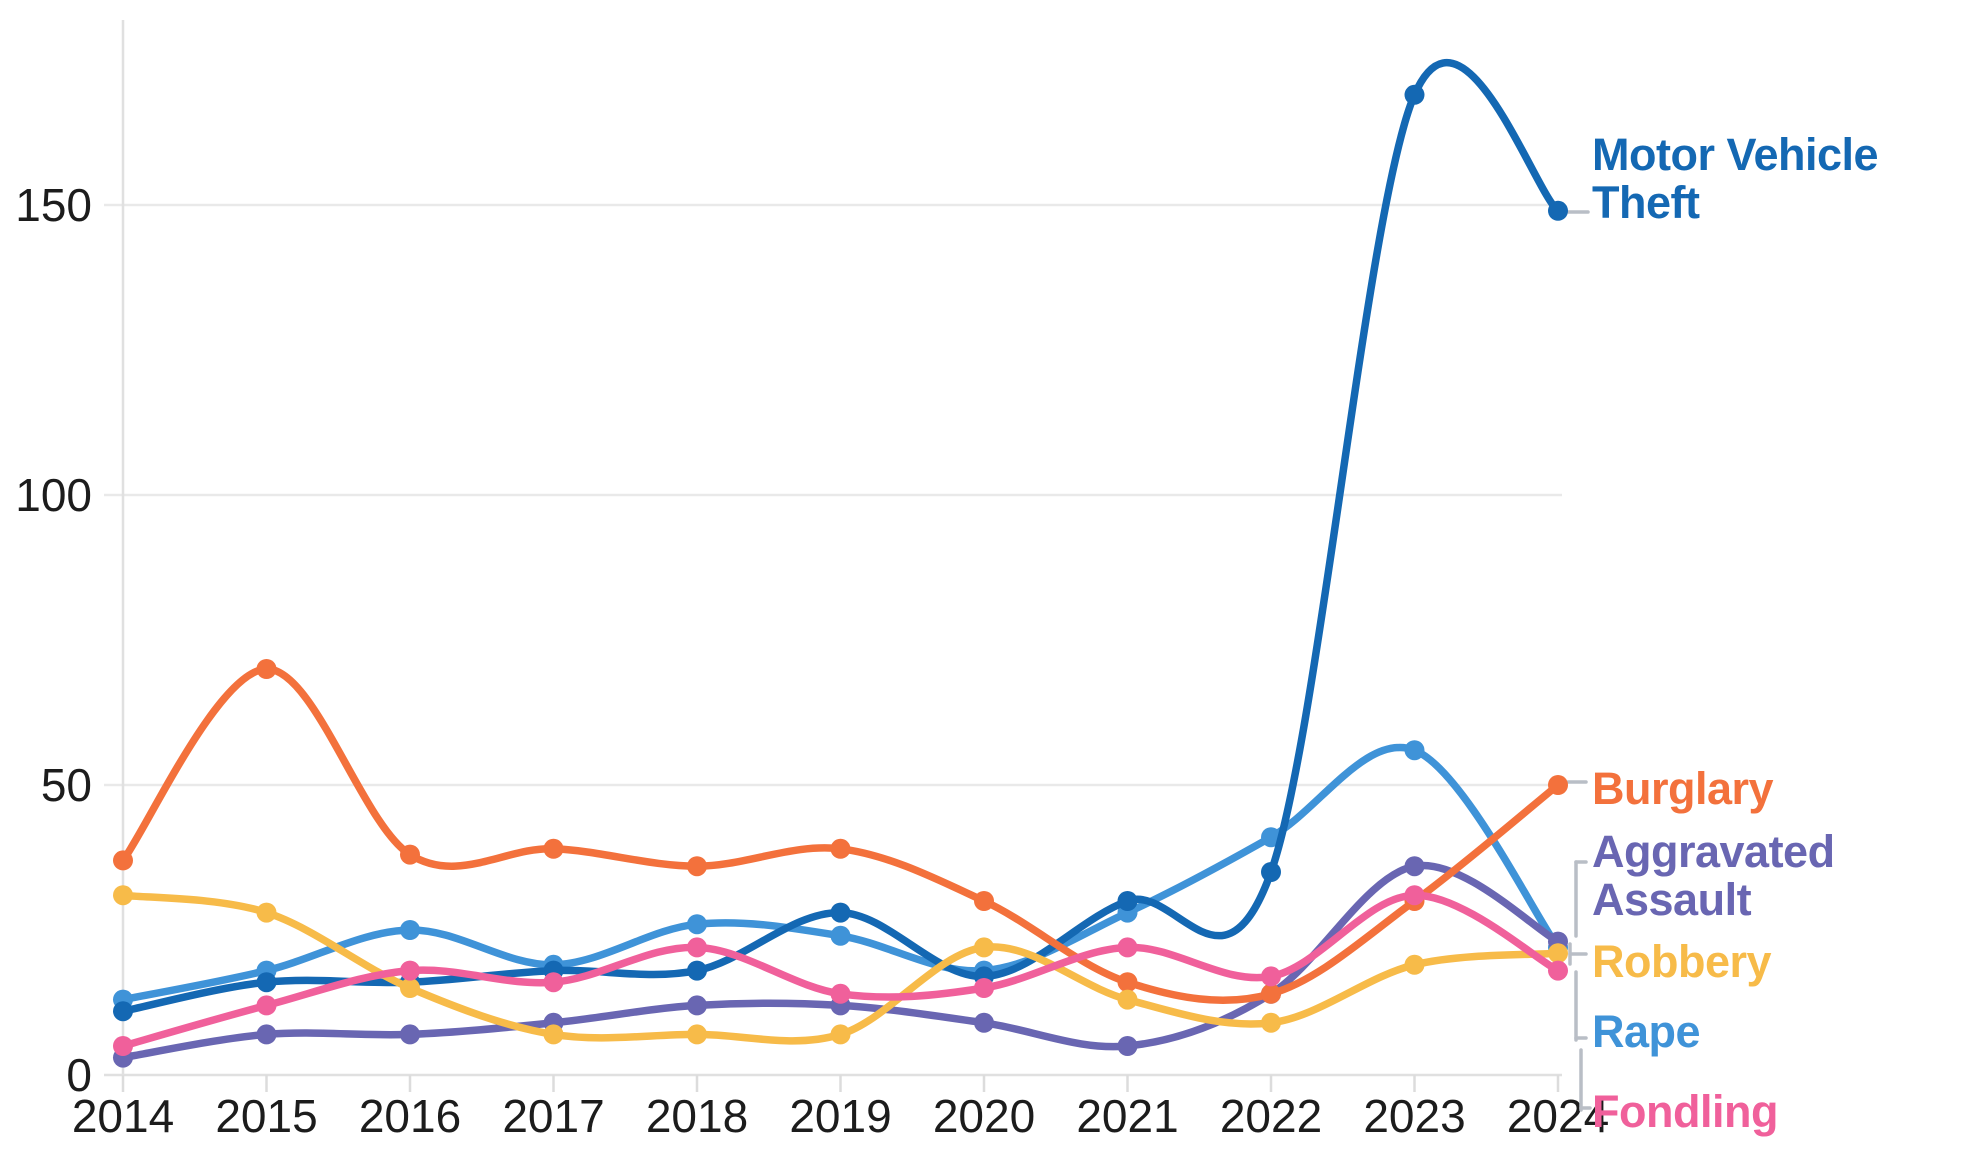  Describe the element at coordinates (1127, 982) in the screenshot. I see `data-point-burglary-2021` at that location.